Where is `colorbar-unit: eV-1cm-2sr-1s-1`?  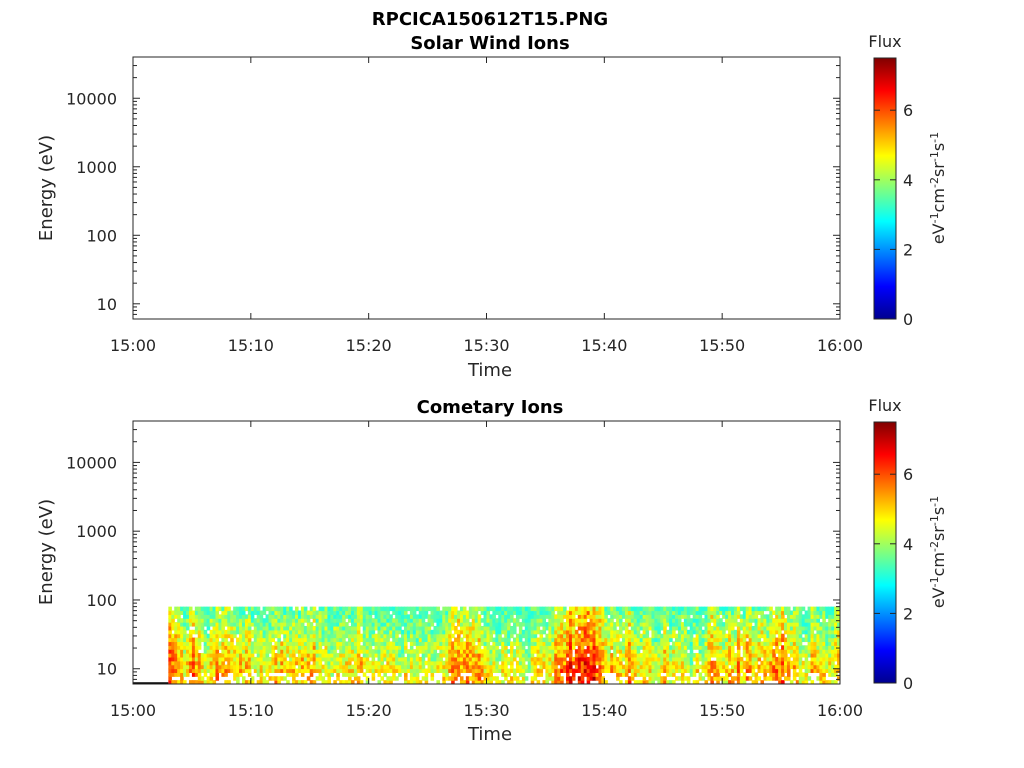 colorbar-unit: eV-1cm-2sr-1s-1 is located at coordinates (938, 552).